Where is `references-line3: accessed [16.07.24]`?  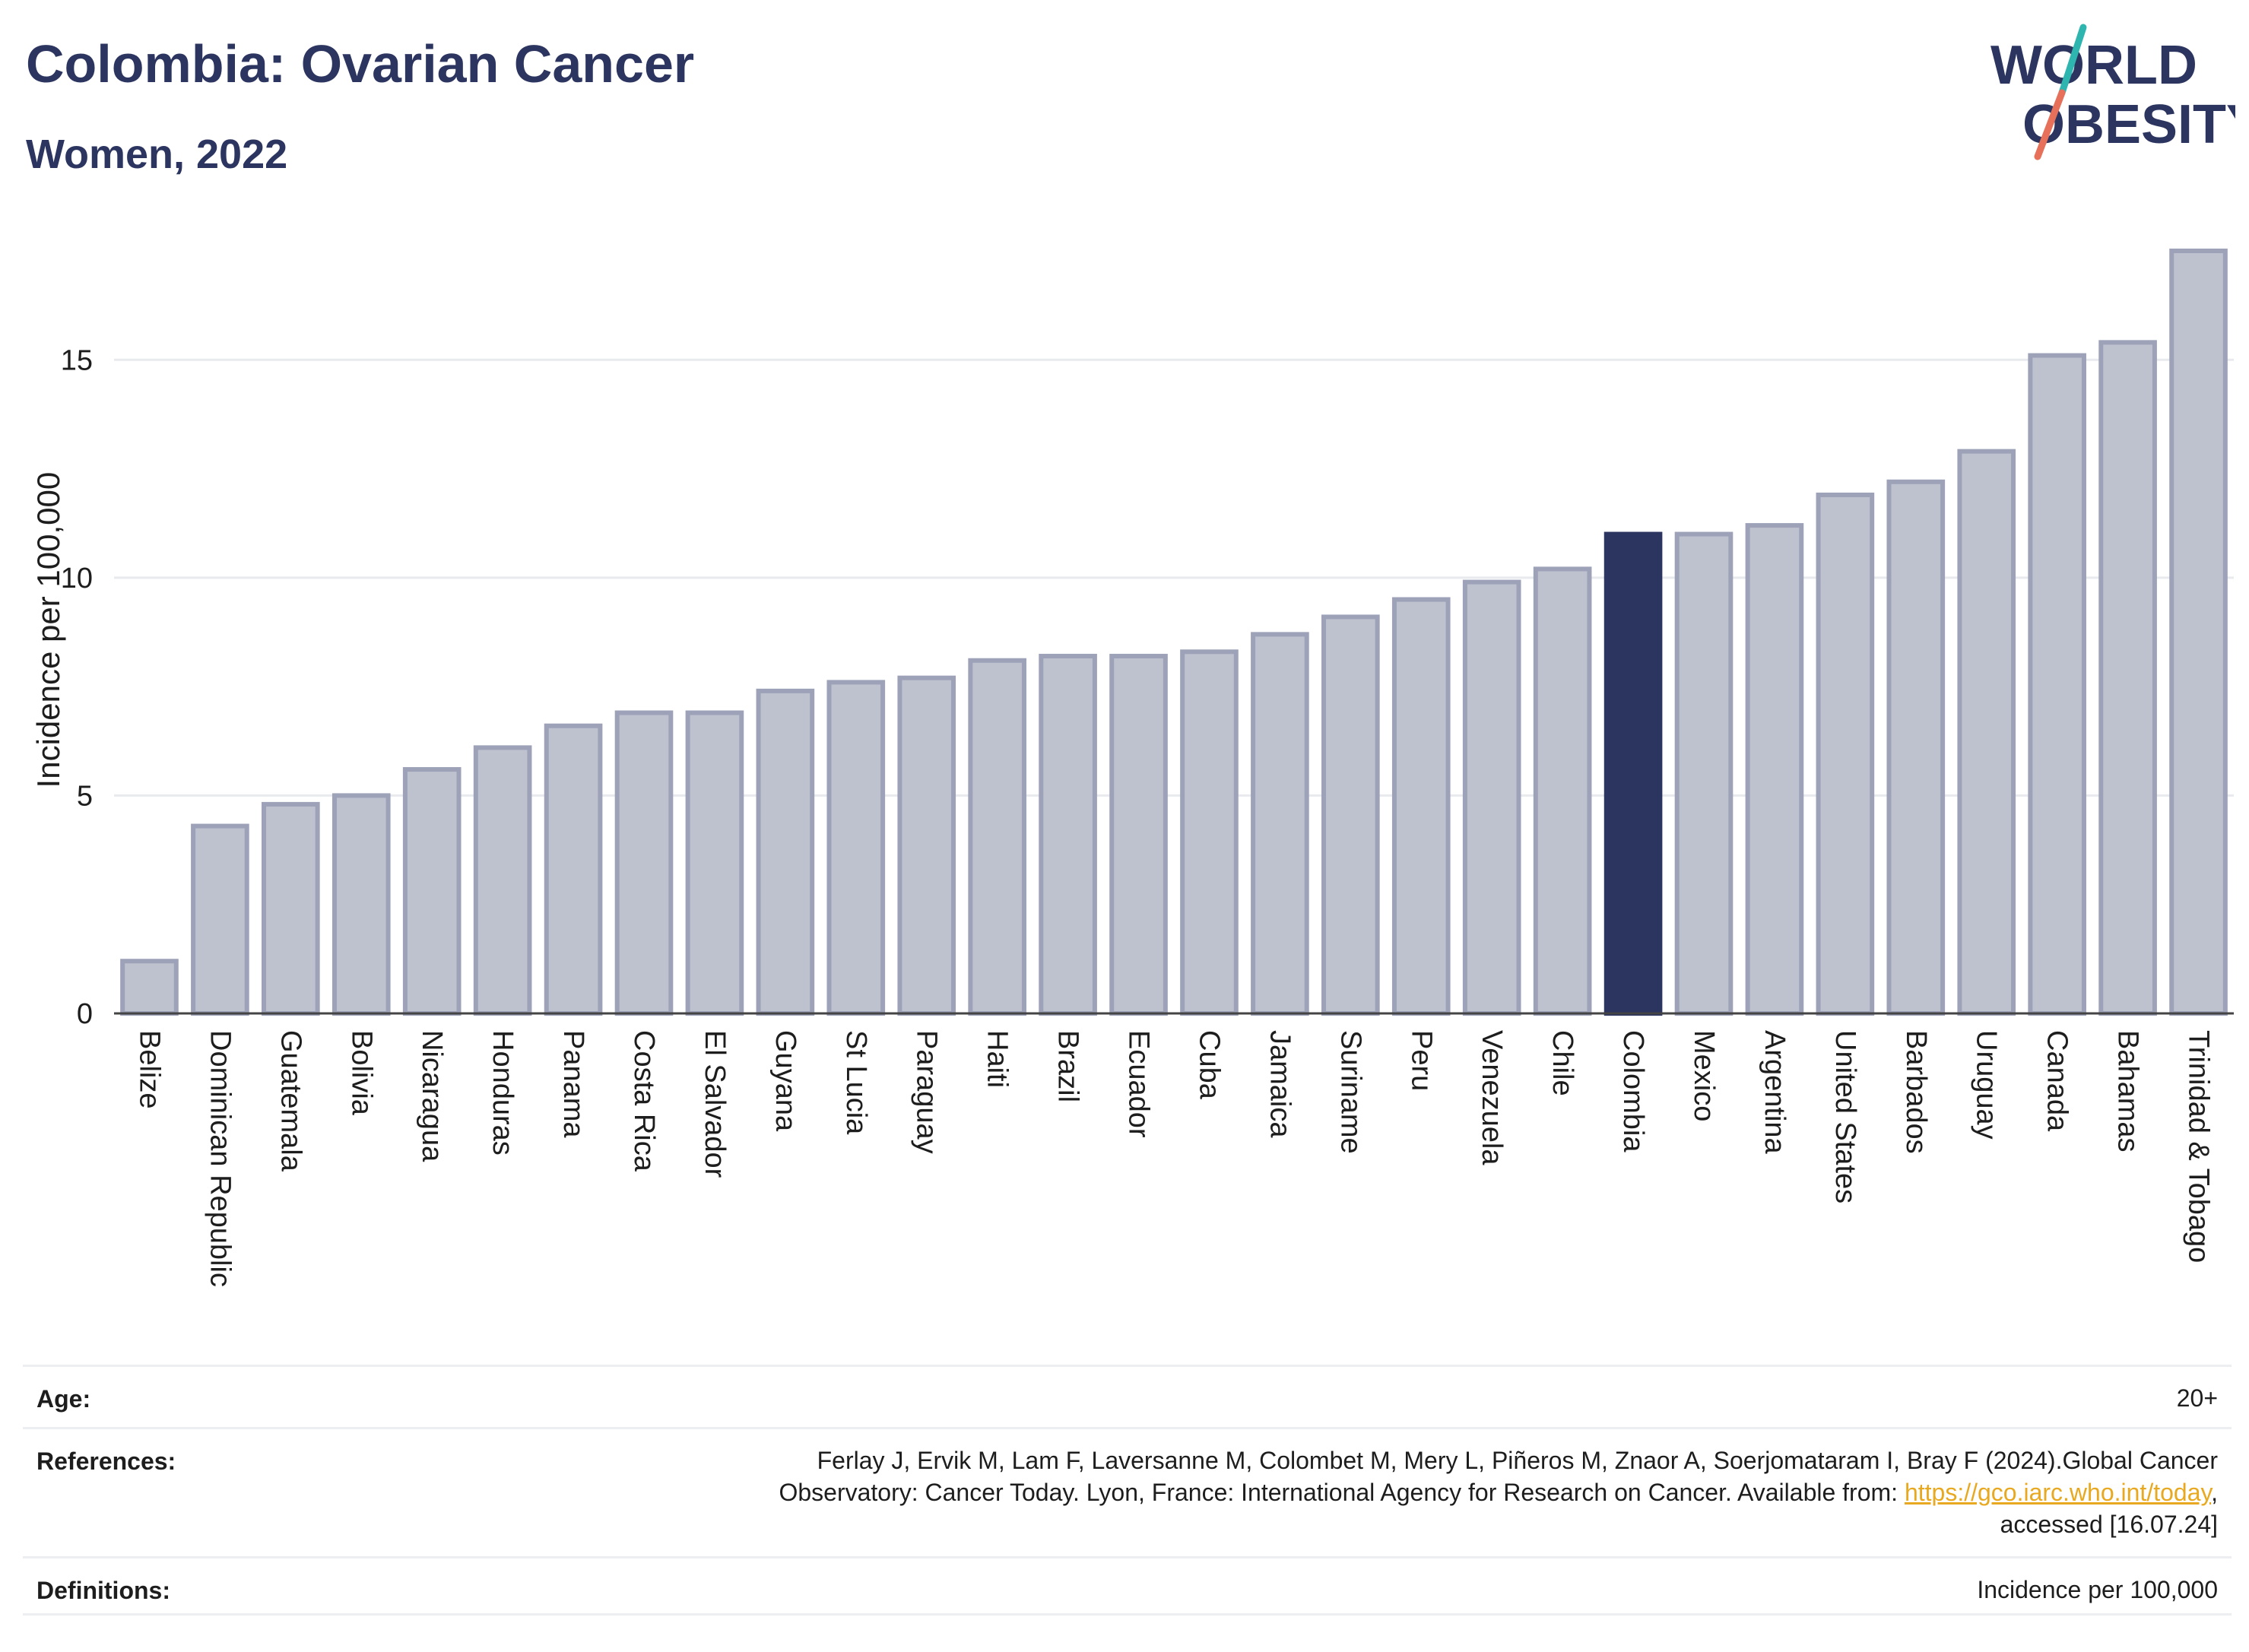
references-line3: accessed [16.07.24] is located at coordinates (2109, 1524).